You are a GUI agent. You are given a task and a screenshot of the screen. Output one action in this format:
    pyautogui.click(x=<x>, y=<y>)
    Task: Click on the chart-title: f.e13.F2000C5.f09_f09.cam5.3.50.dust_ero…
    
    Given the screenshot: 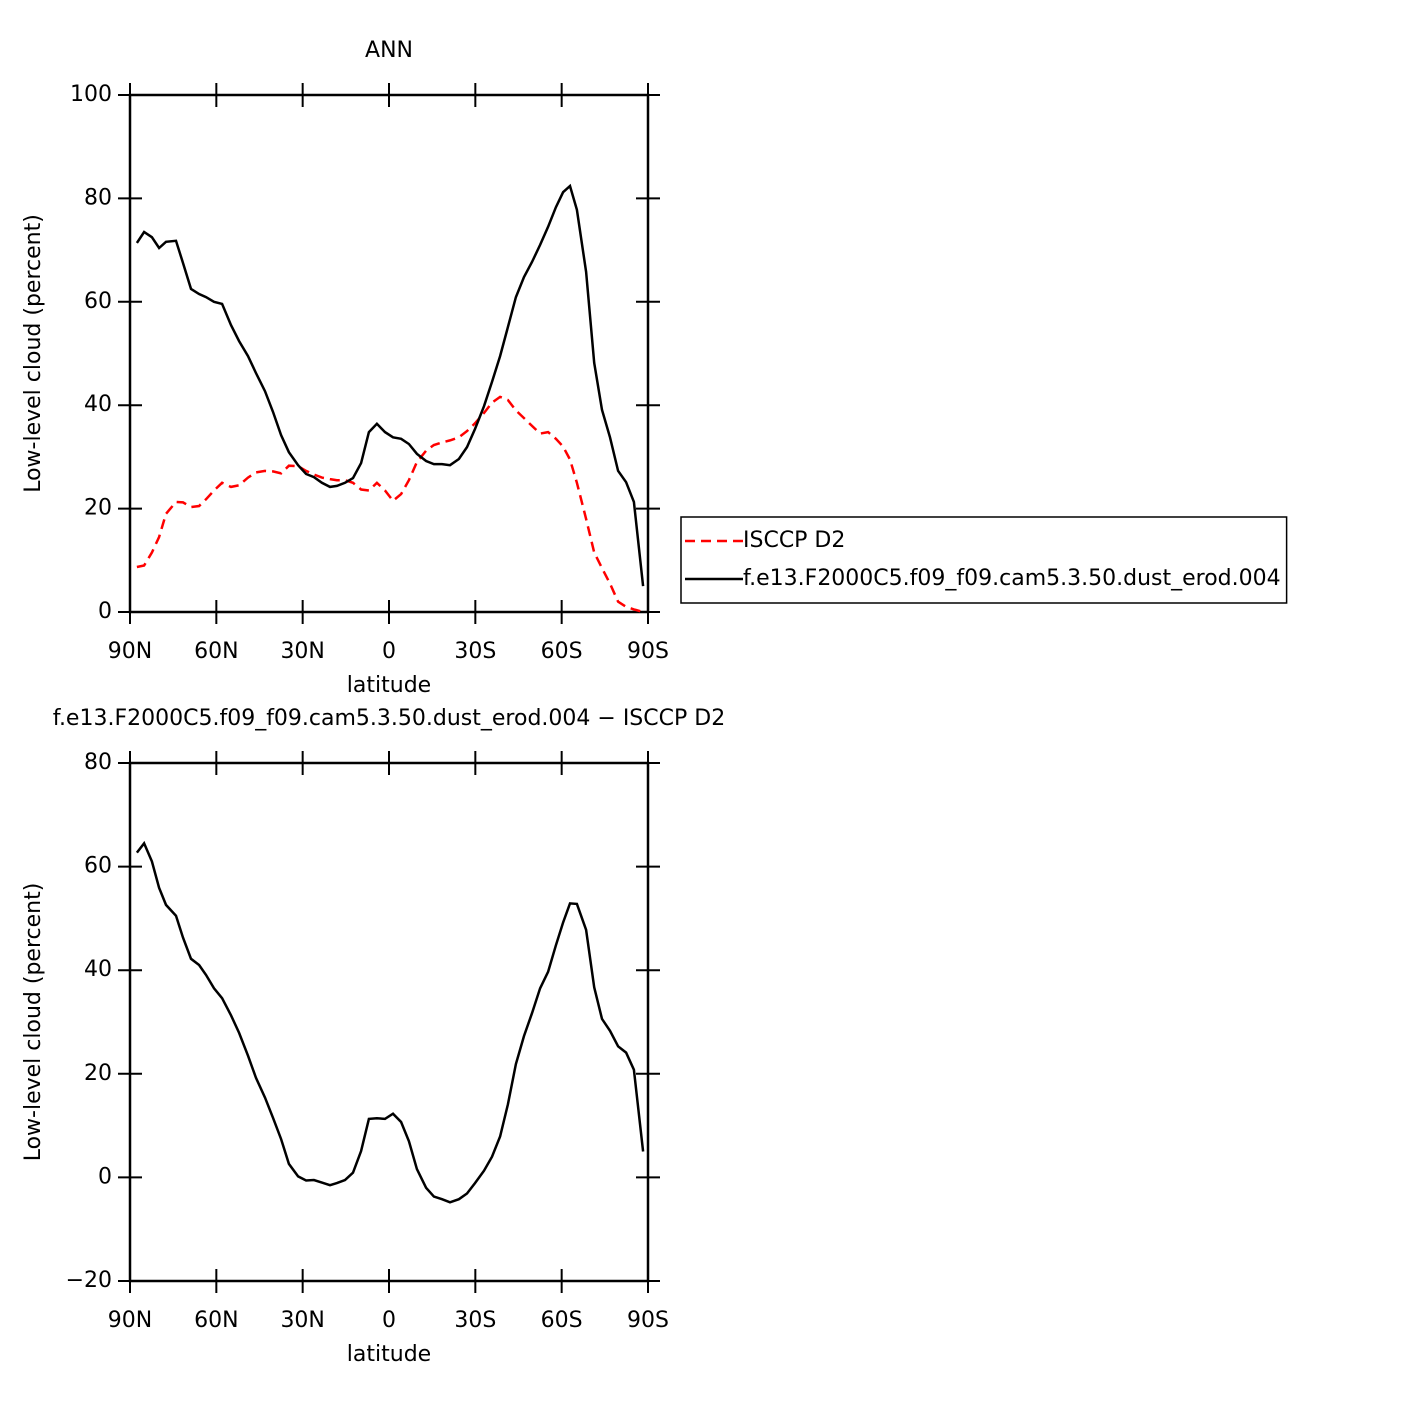 What is the action you would take?
    pyautogui.click(x=389, y=718)
    